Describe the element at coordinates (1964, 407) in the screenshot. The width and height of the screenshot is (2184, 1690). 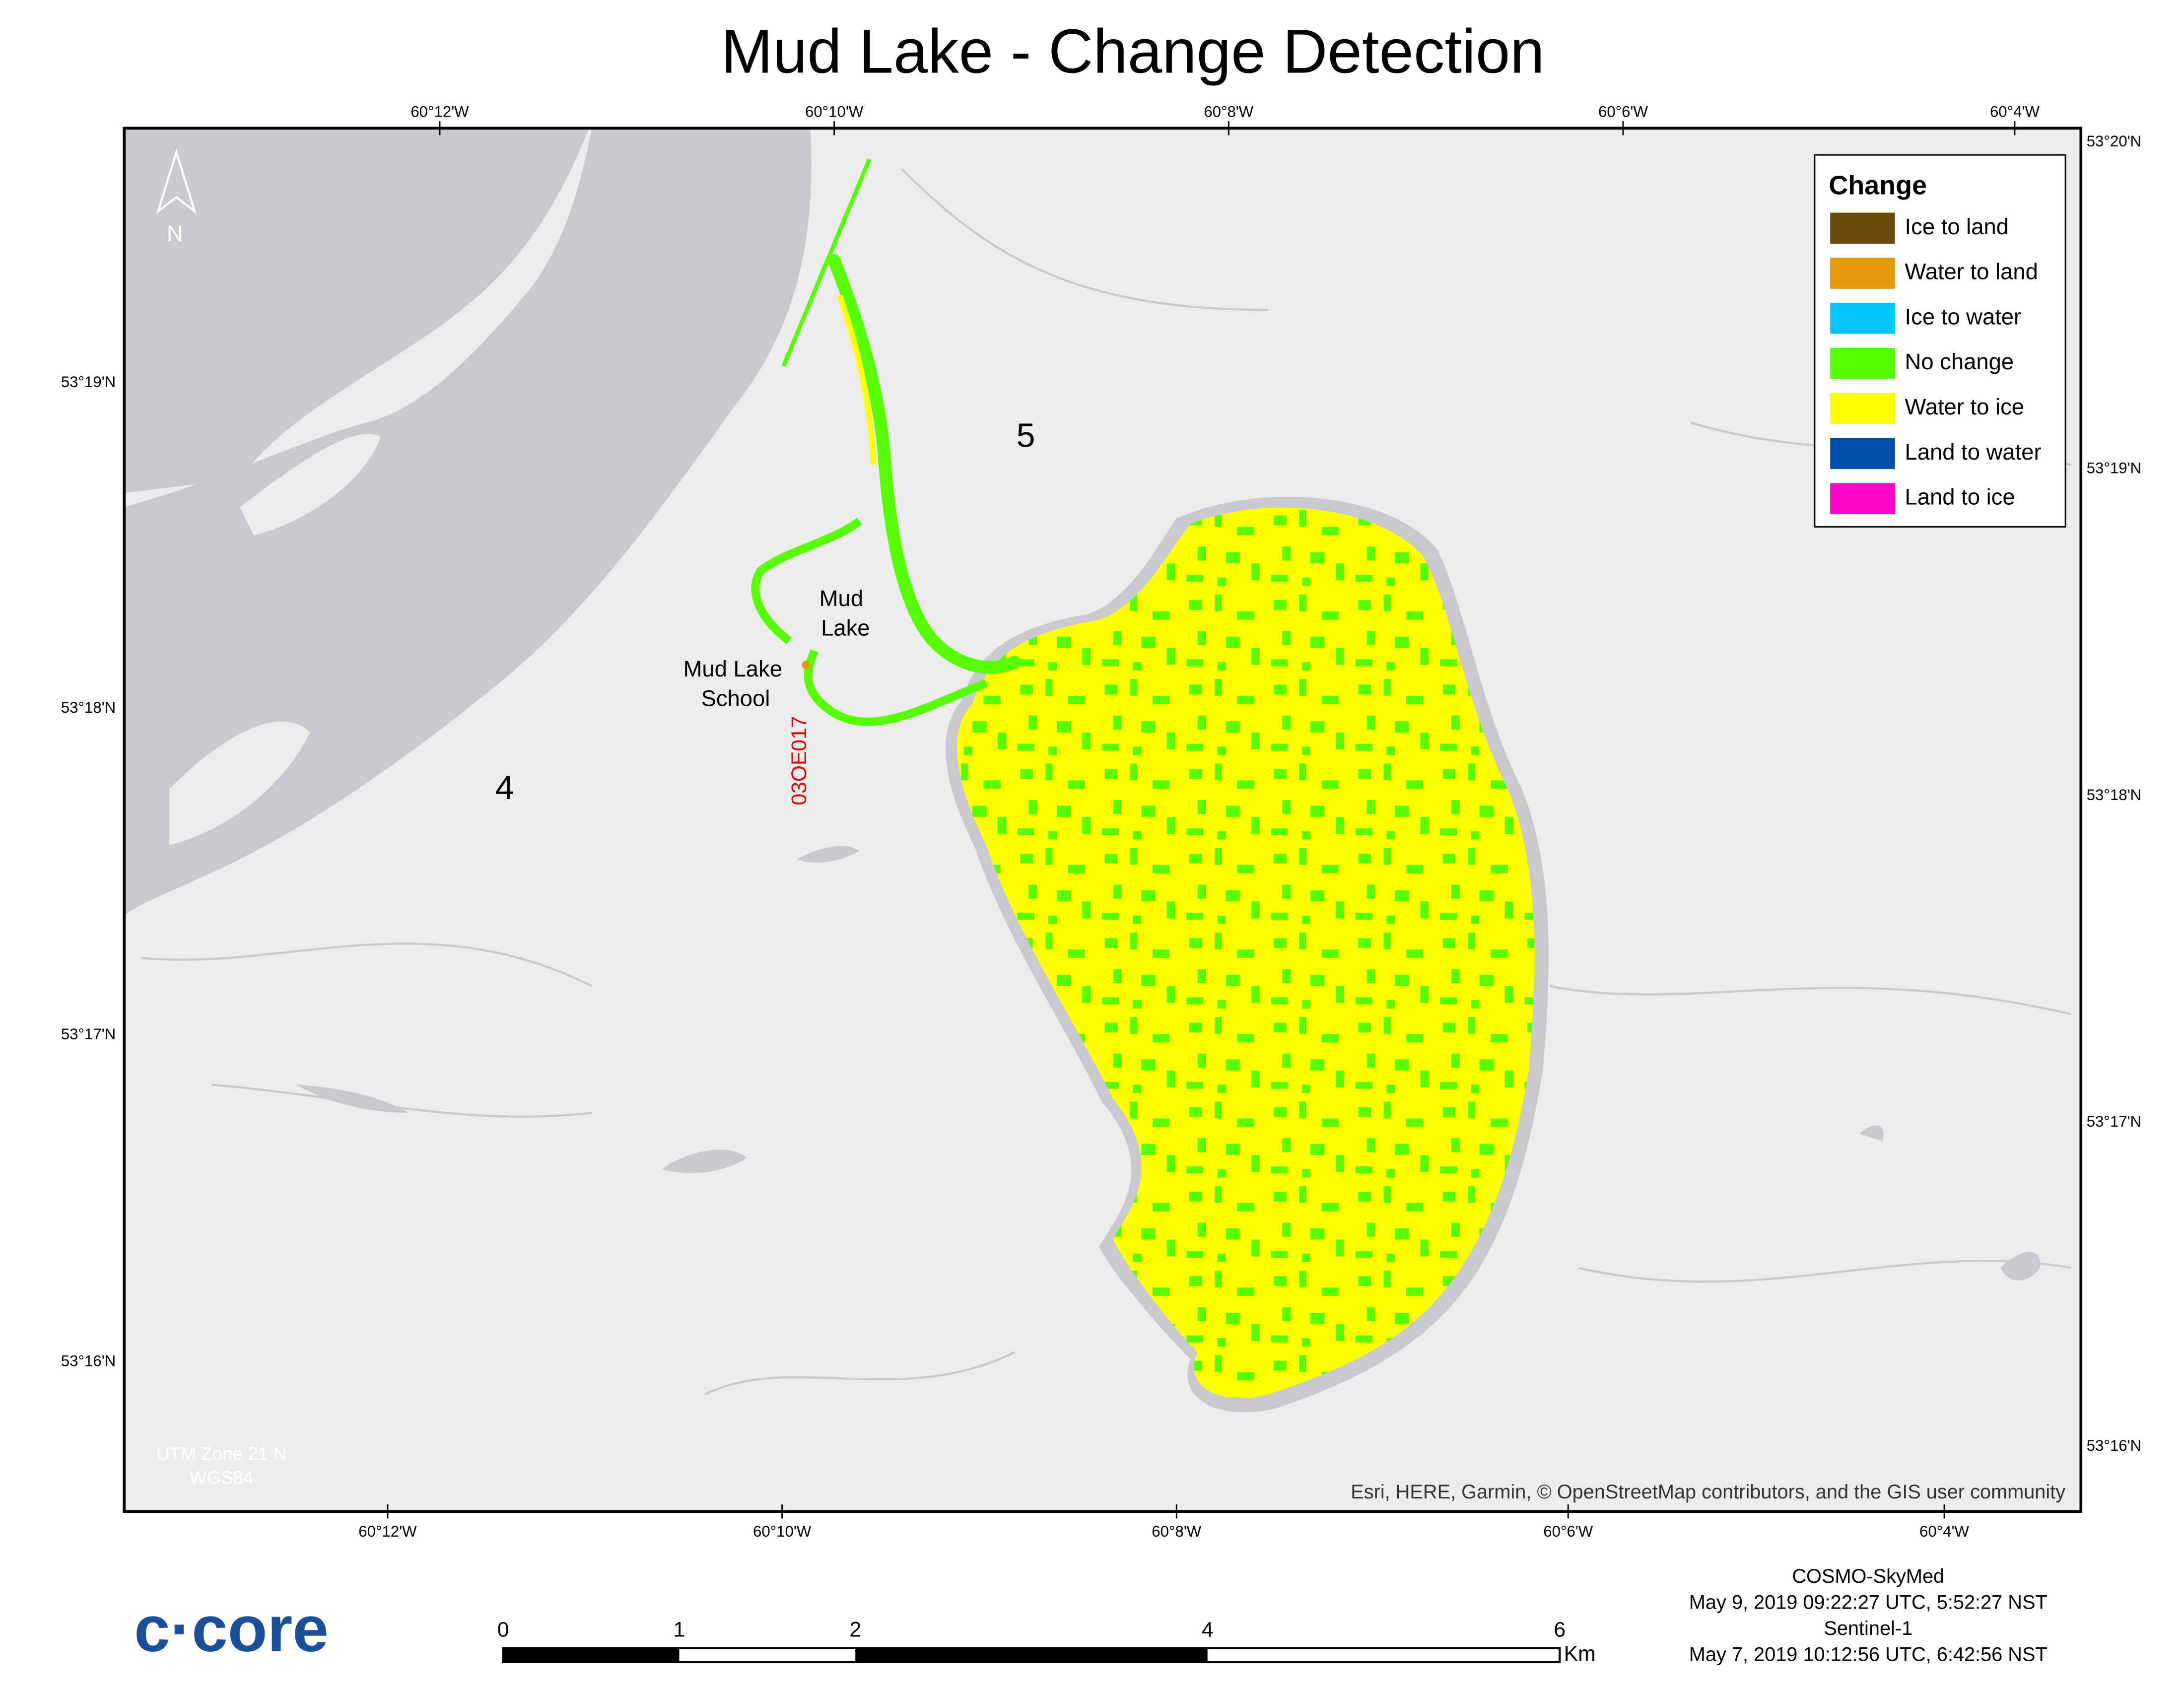
I see `legend-label: Water to ice` at that location.